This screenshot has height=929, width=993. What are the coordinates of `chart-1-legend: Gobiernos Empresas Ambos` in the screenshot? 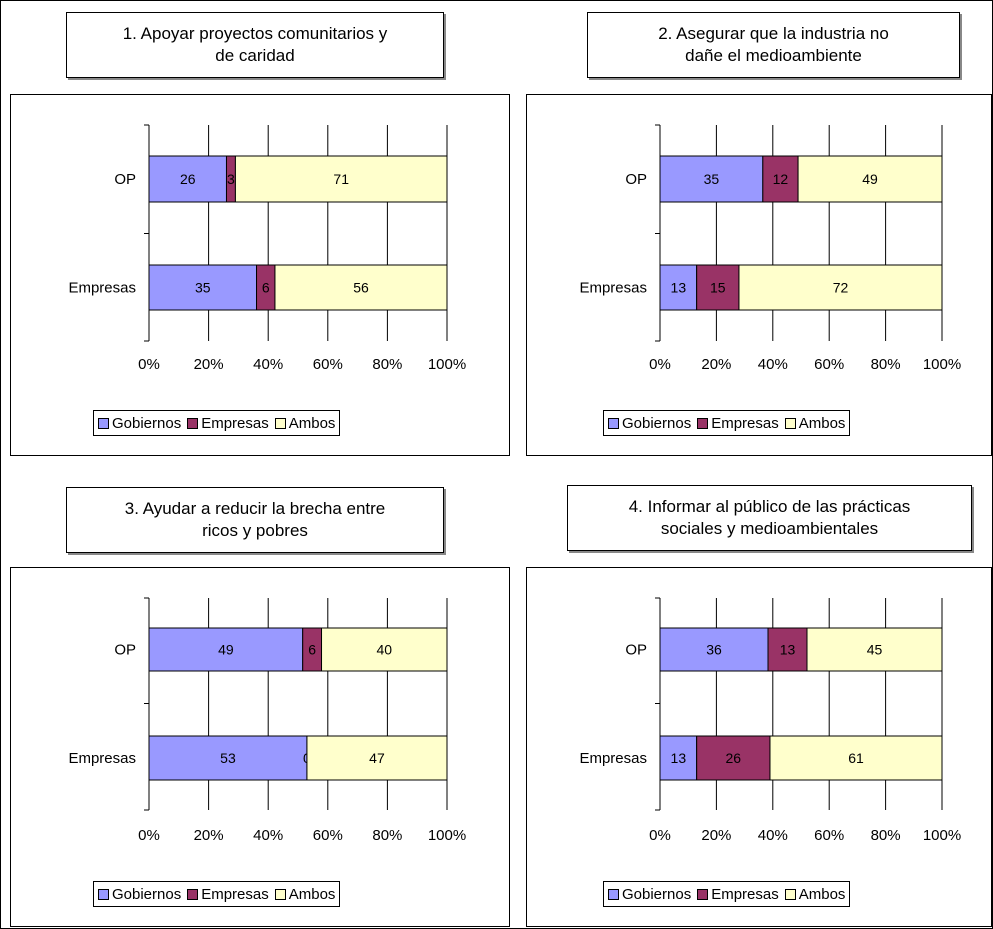 It's located at (217, 423).